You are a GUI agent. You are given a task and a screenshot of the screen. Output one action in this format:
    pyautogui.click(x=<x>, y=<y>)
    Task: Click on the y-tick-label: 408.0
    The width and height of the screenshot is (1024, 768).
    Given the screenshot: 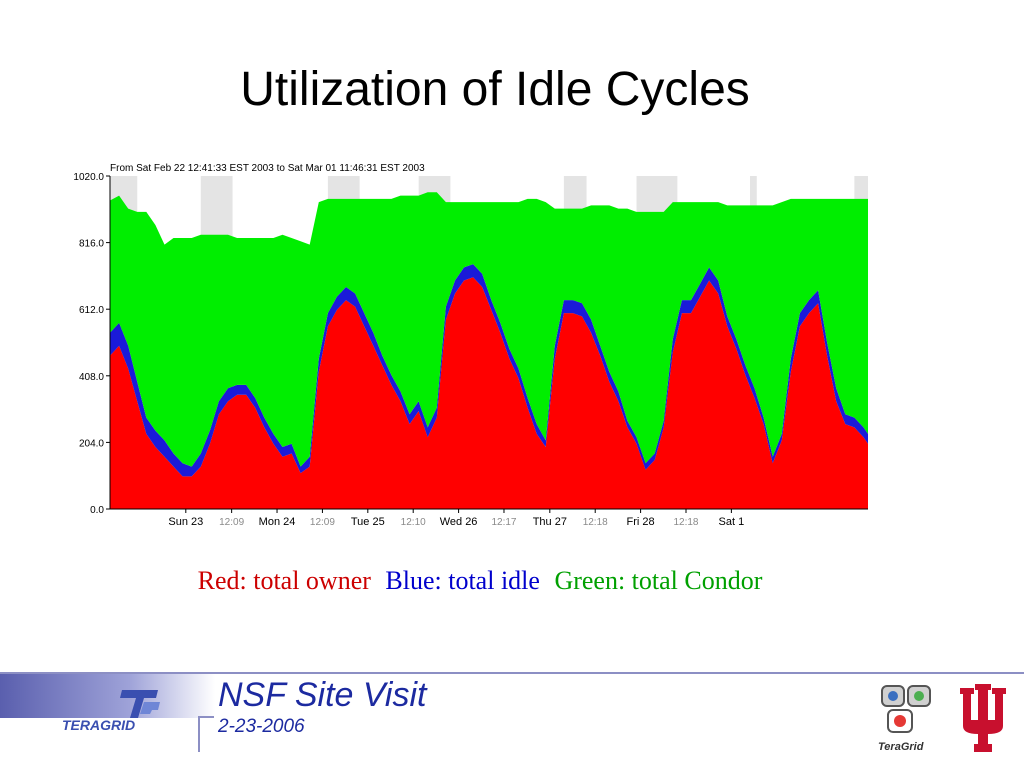 What is the action you would take?
    pyautogui.click(x=91, y=377)
    